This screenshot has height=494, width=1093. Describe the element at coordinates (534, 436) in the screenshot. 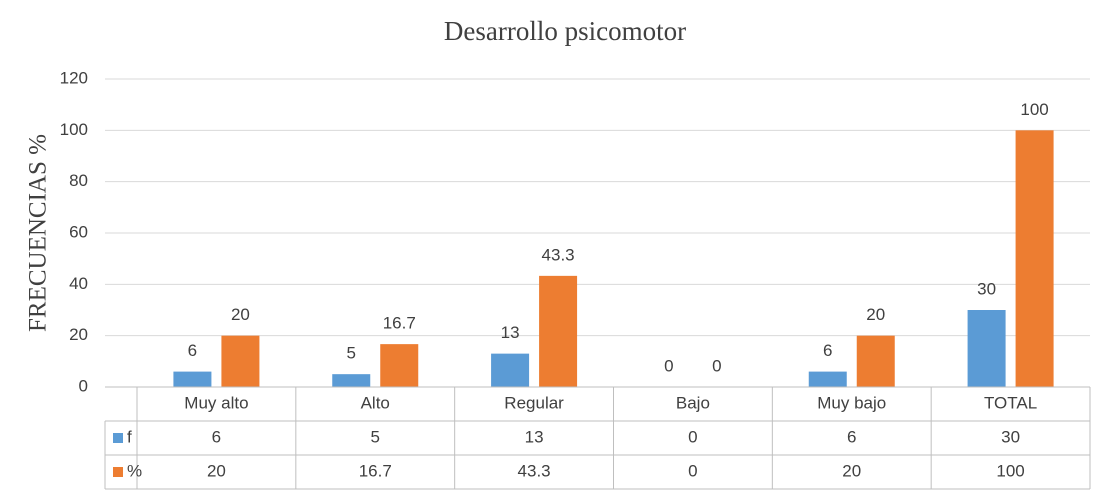

I see `table-cell: 13` at that location.